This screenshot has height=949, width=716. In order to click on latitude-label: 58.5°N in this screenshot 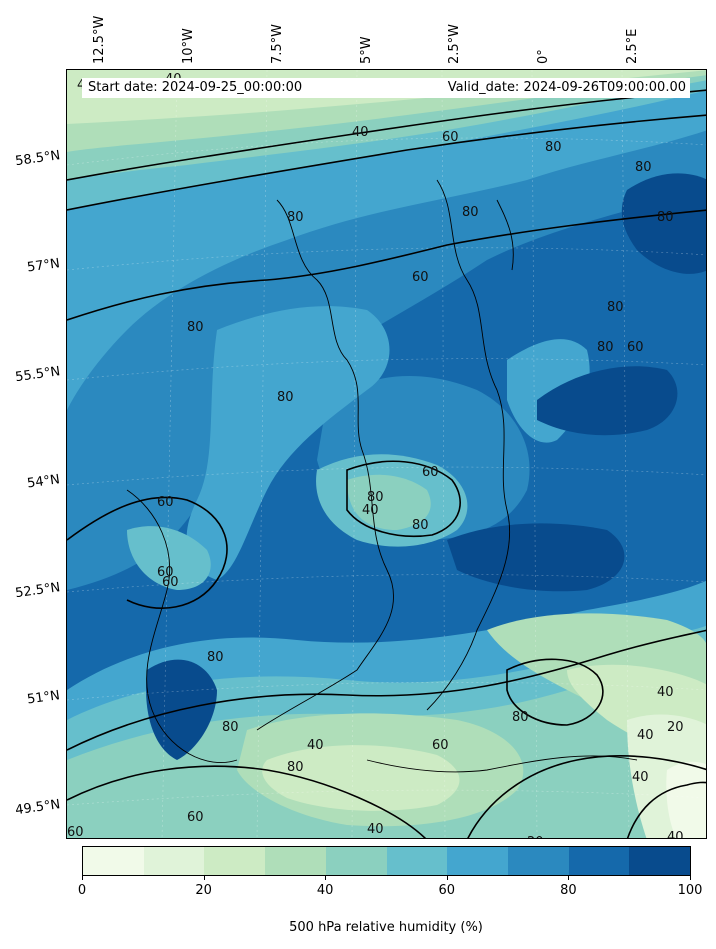, I will do `click(38, 159)`.